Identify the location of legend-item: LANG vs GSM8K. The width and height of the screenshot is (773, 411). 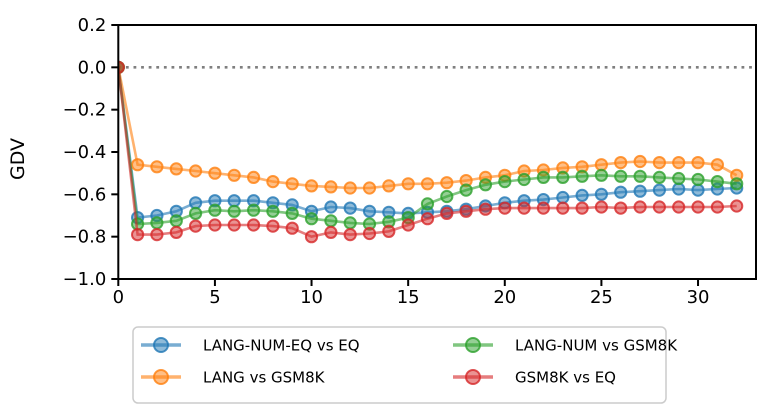
(233, 378).